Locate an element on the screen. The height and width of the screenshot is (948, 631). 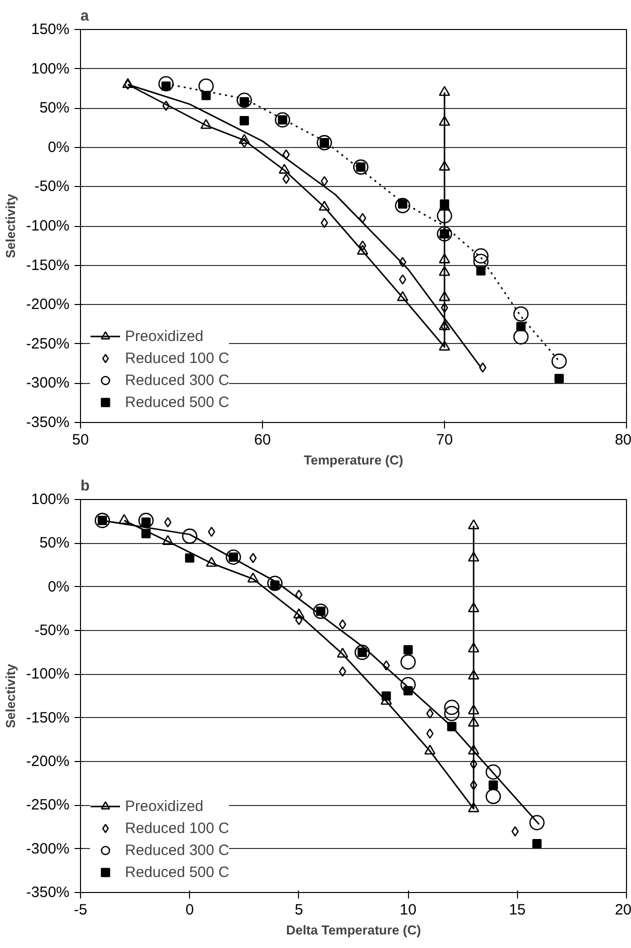
chart-title: b is located at coordinates (85, 486).